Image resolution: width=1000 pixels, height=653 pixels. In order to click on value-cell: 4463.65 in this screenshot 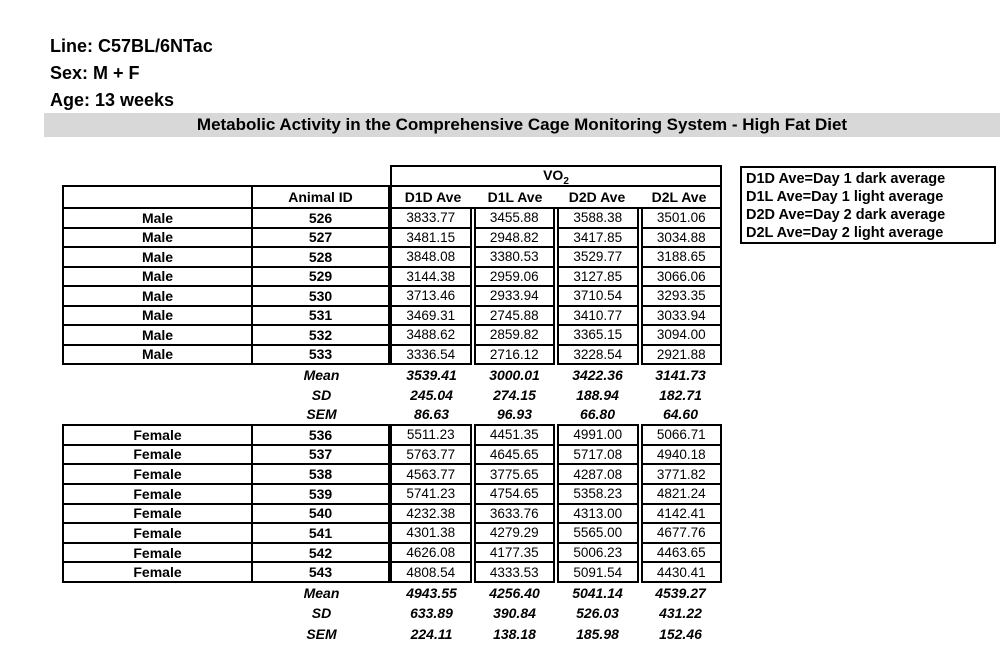, I will do `click(681, 551)`.